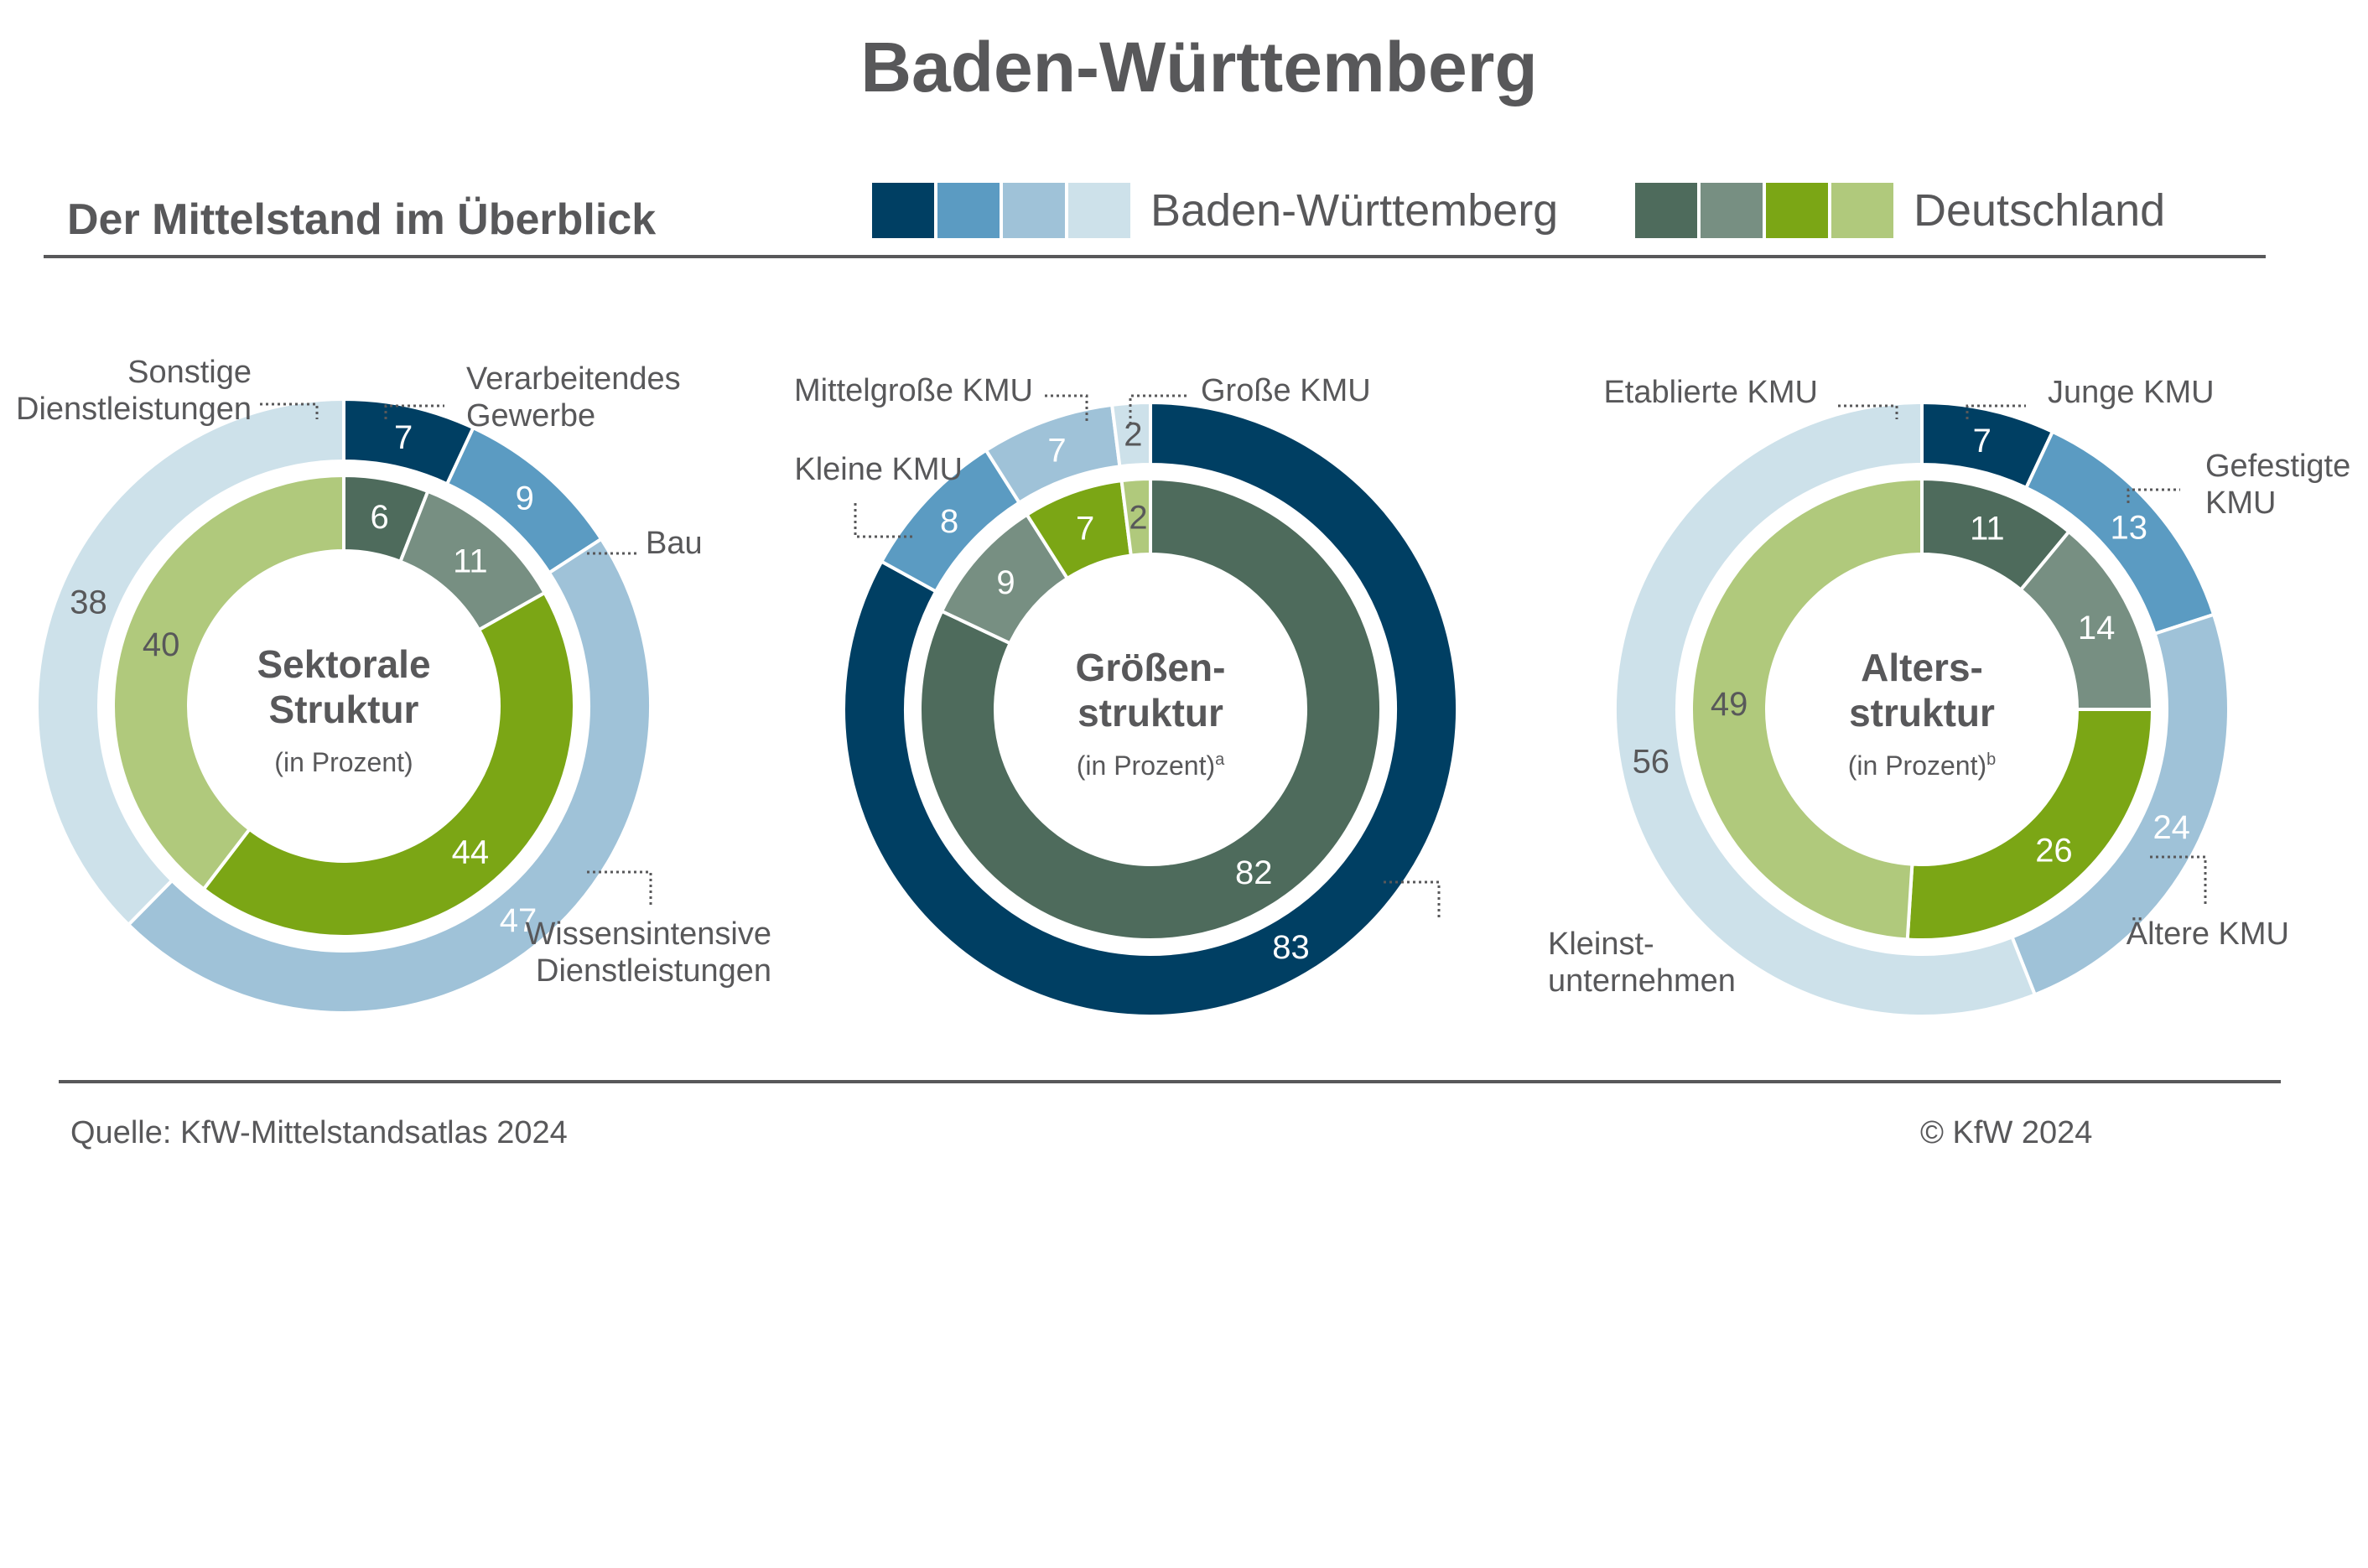 This screenshot has height=1568, width=2368. What do you see at coordinates (1923, 765) in the screenshot?
I see `chart-unit-label: (in Prozent)b` at bounding box center [1923, 765].